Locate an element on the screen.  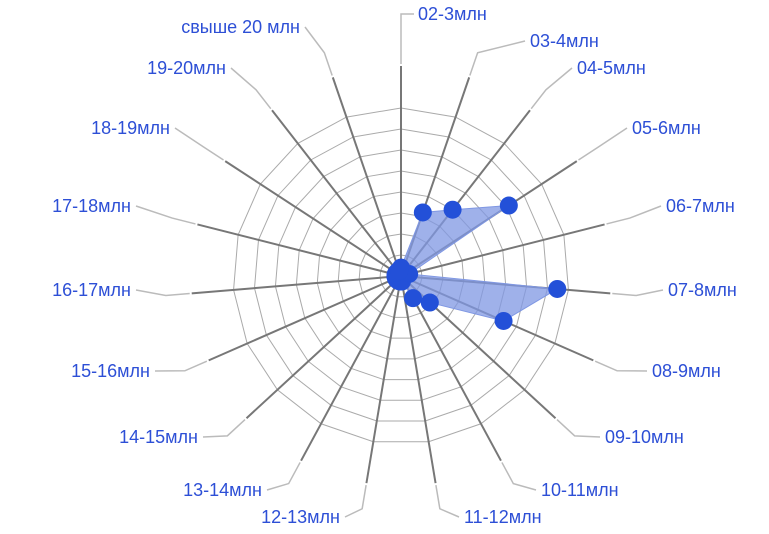
category-label: 11-12млн is located at coordinates (503, 517).